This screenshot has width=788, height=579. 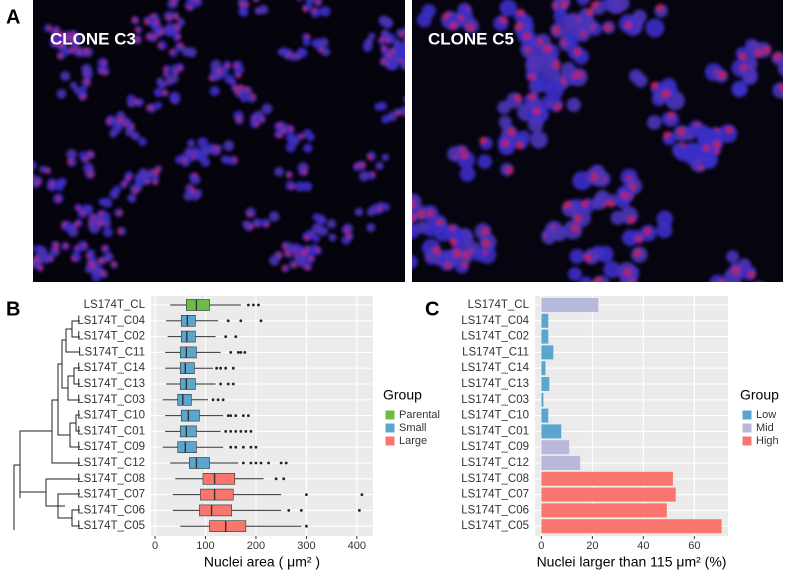 I want to click on y-tick-label: LS174T_C08, so click(x=111, y=479).